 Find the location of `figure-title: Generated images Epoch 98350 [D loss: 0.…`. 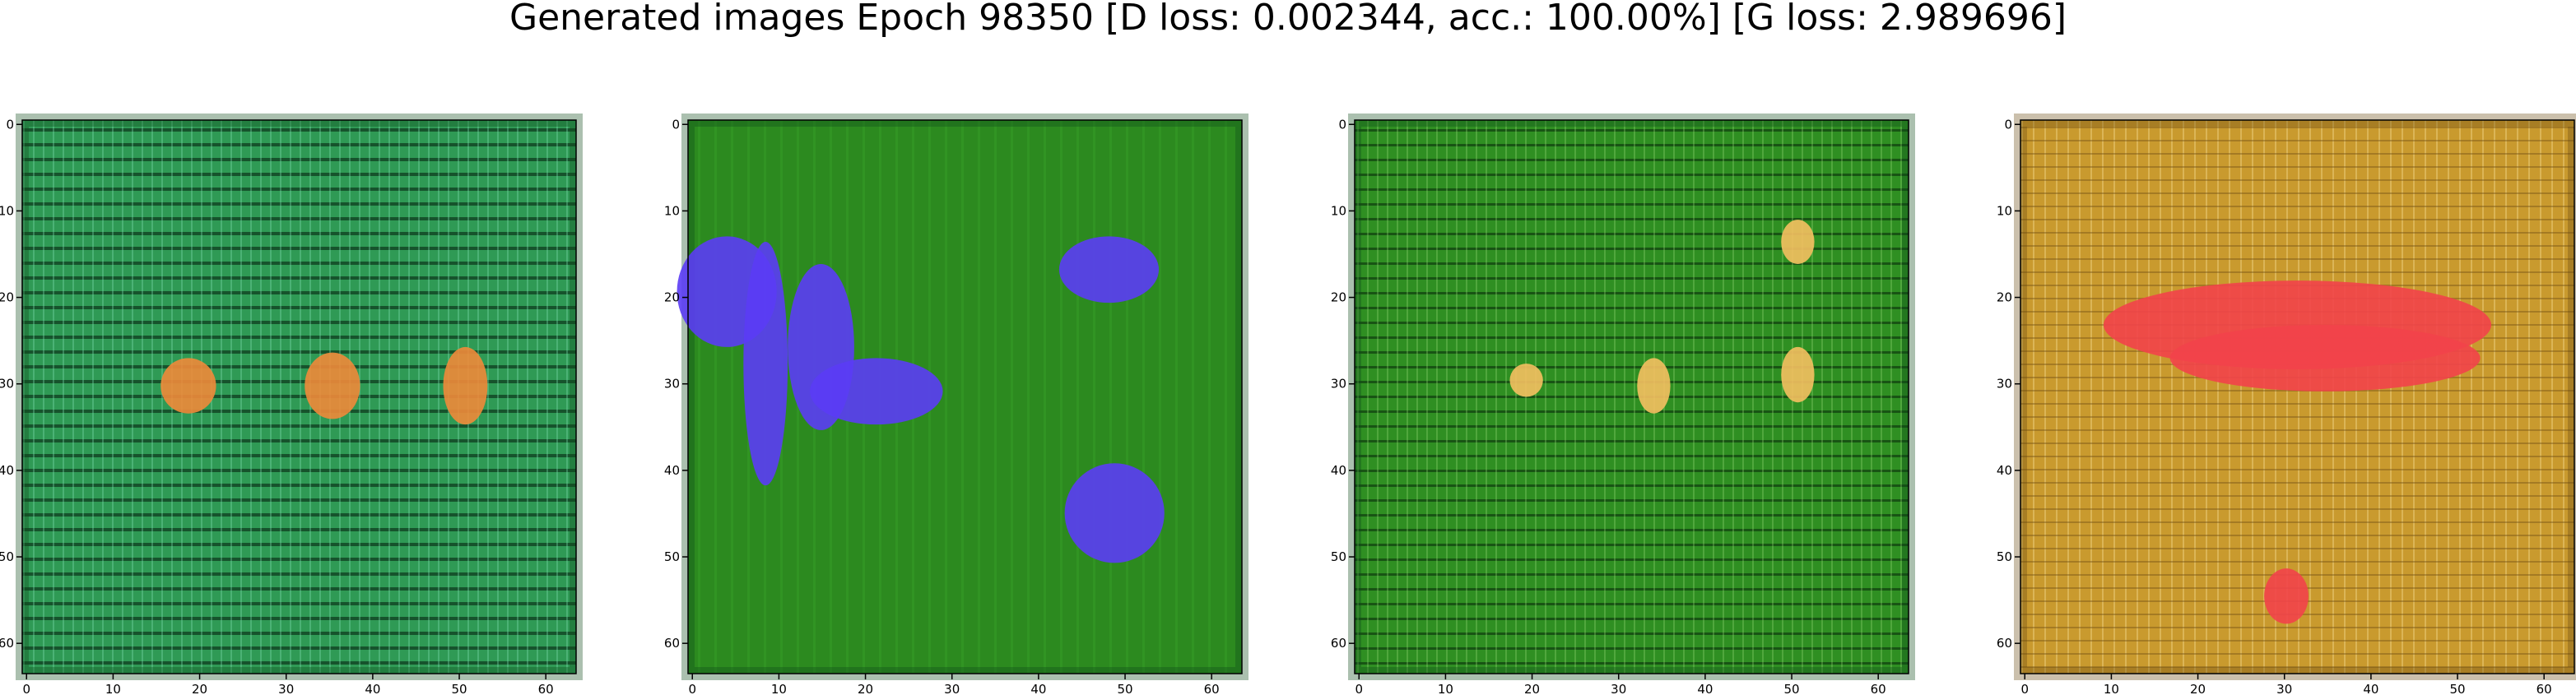

figure-title: Generated images Epoch 98350 [D loss: 0.… is located at coordinates (1288, 19).